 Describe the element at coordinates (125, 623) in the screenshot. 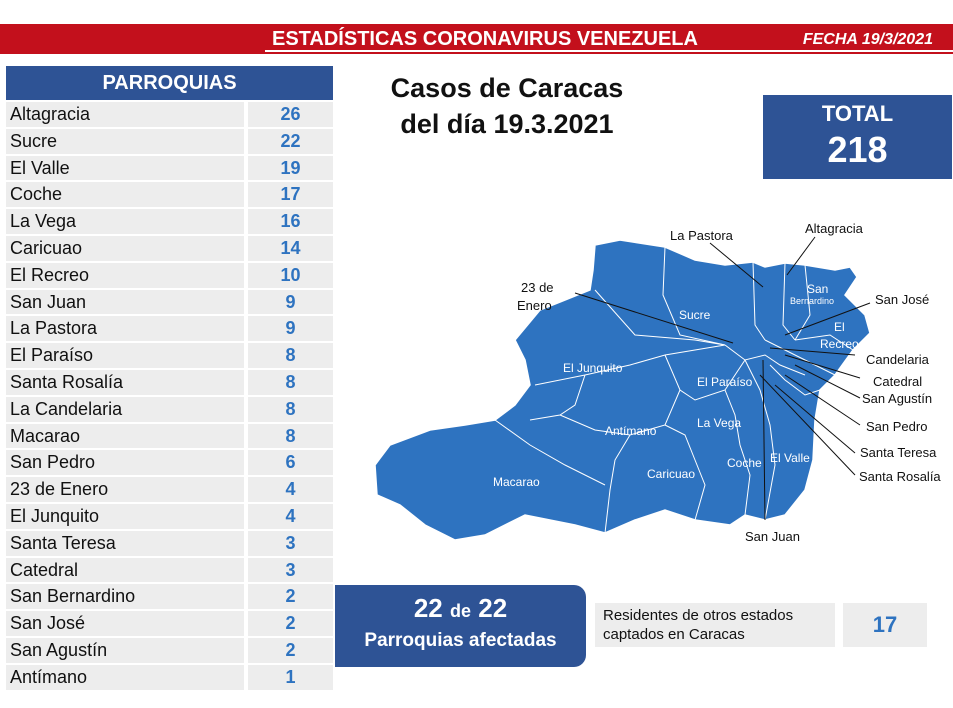

I see `parroquia-name: San José` at that location.